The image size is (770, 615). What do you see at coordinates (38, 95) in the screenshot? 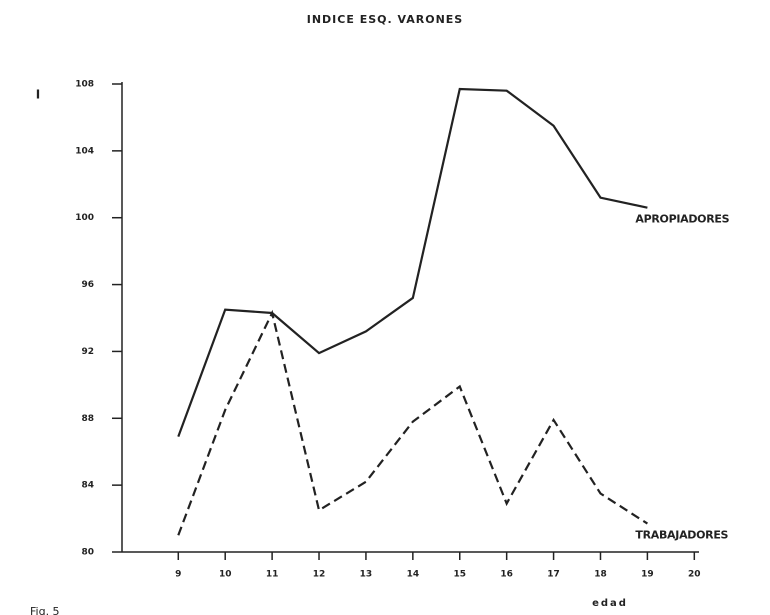
I see `y-axis-label: I` at bounding box center [38, 95].